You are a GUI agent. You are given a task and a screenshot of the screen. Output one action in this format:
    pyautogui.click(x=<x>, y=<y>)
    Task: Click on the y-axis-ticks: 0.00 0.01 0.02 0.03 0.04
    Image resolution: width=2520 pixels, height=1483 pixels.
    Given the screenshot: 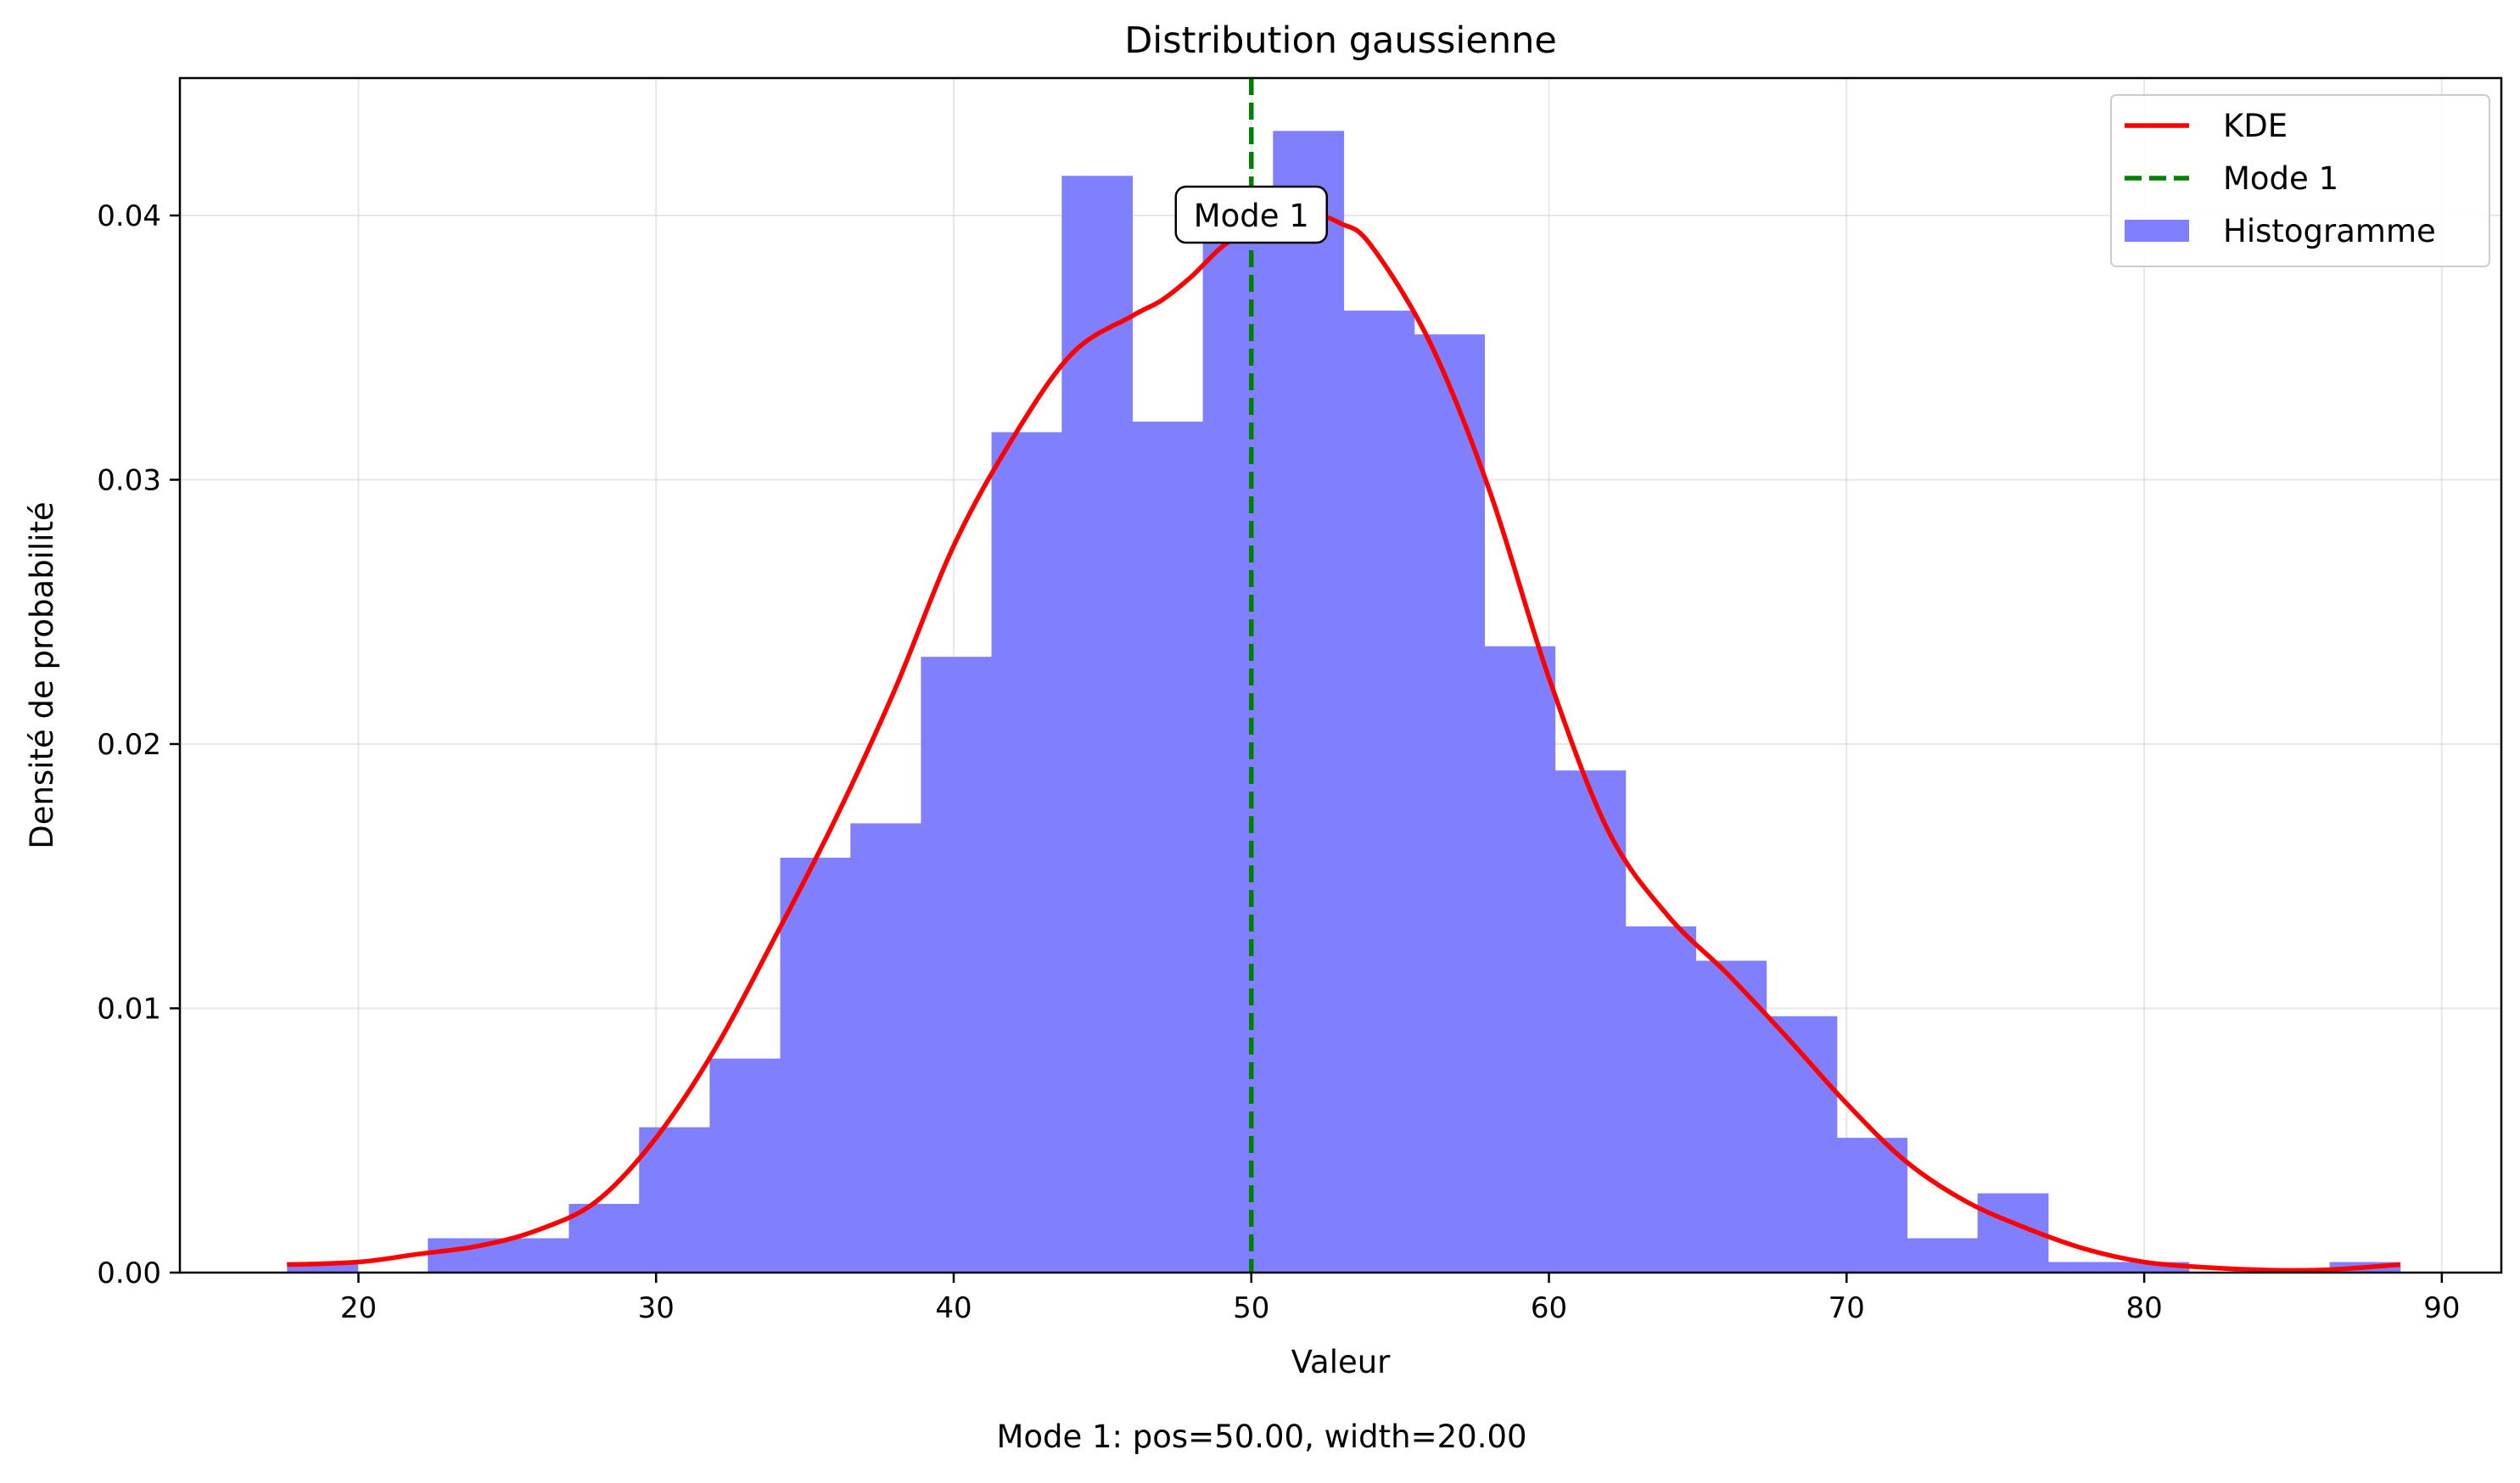 What is the action you would take?
    pyautogui.click(x=138, y=744)
    